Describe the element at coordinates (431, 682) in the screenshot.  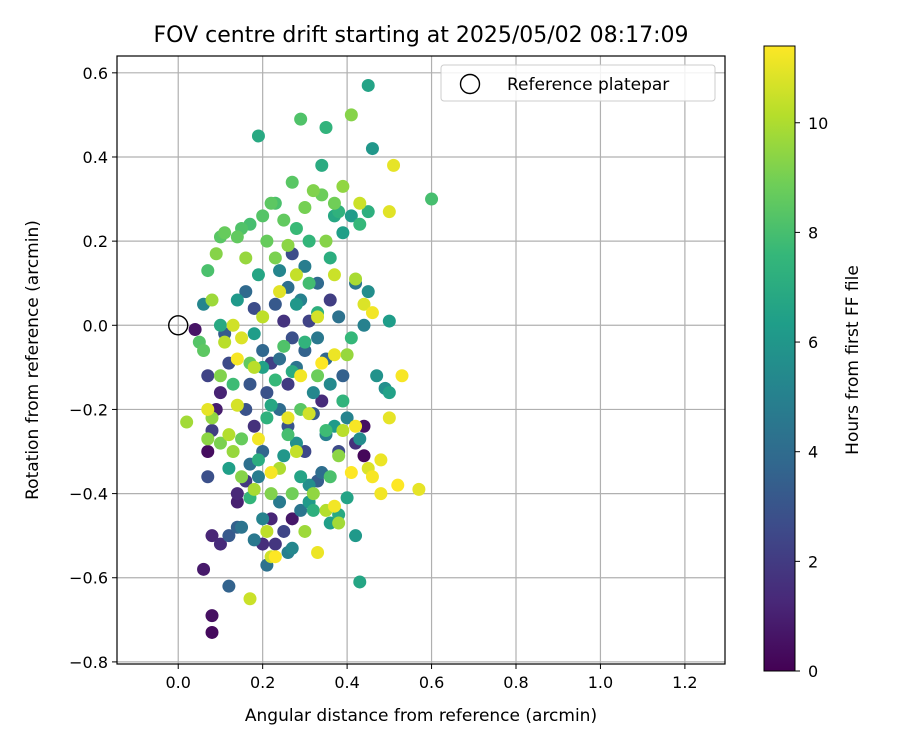
I see `x-tick-label: 0.6` at that location.